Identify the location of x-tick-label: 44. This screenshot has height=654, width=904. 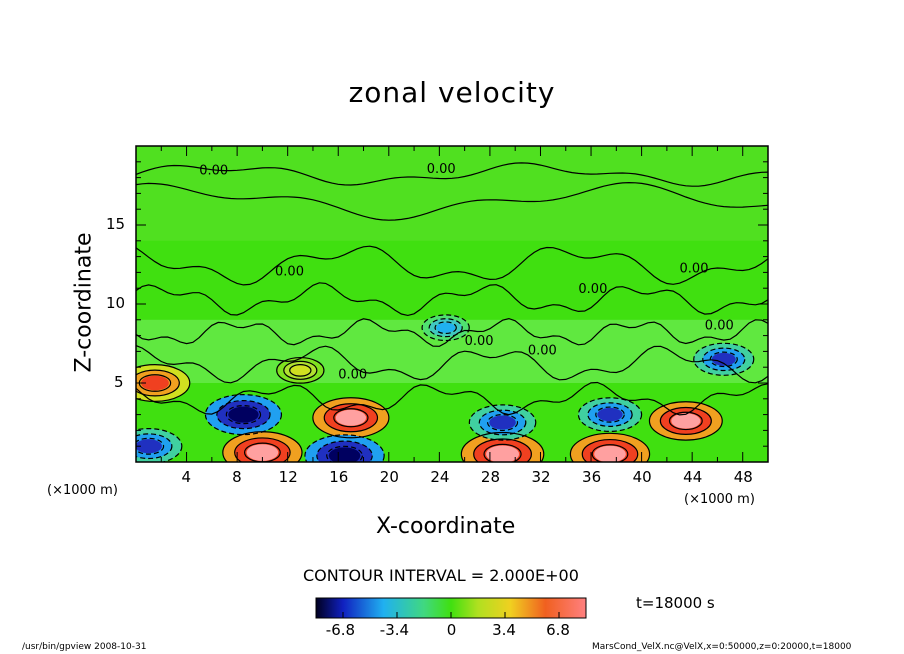
(693, 477).